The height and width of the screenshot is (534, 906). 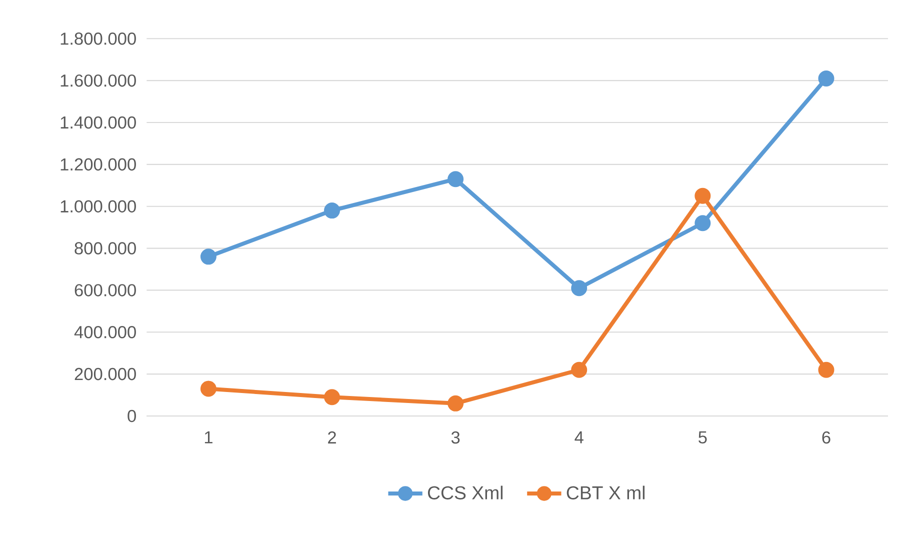 I want to click on x-tick-label: 2, so click(x=332, y=437).